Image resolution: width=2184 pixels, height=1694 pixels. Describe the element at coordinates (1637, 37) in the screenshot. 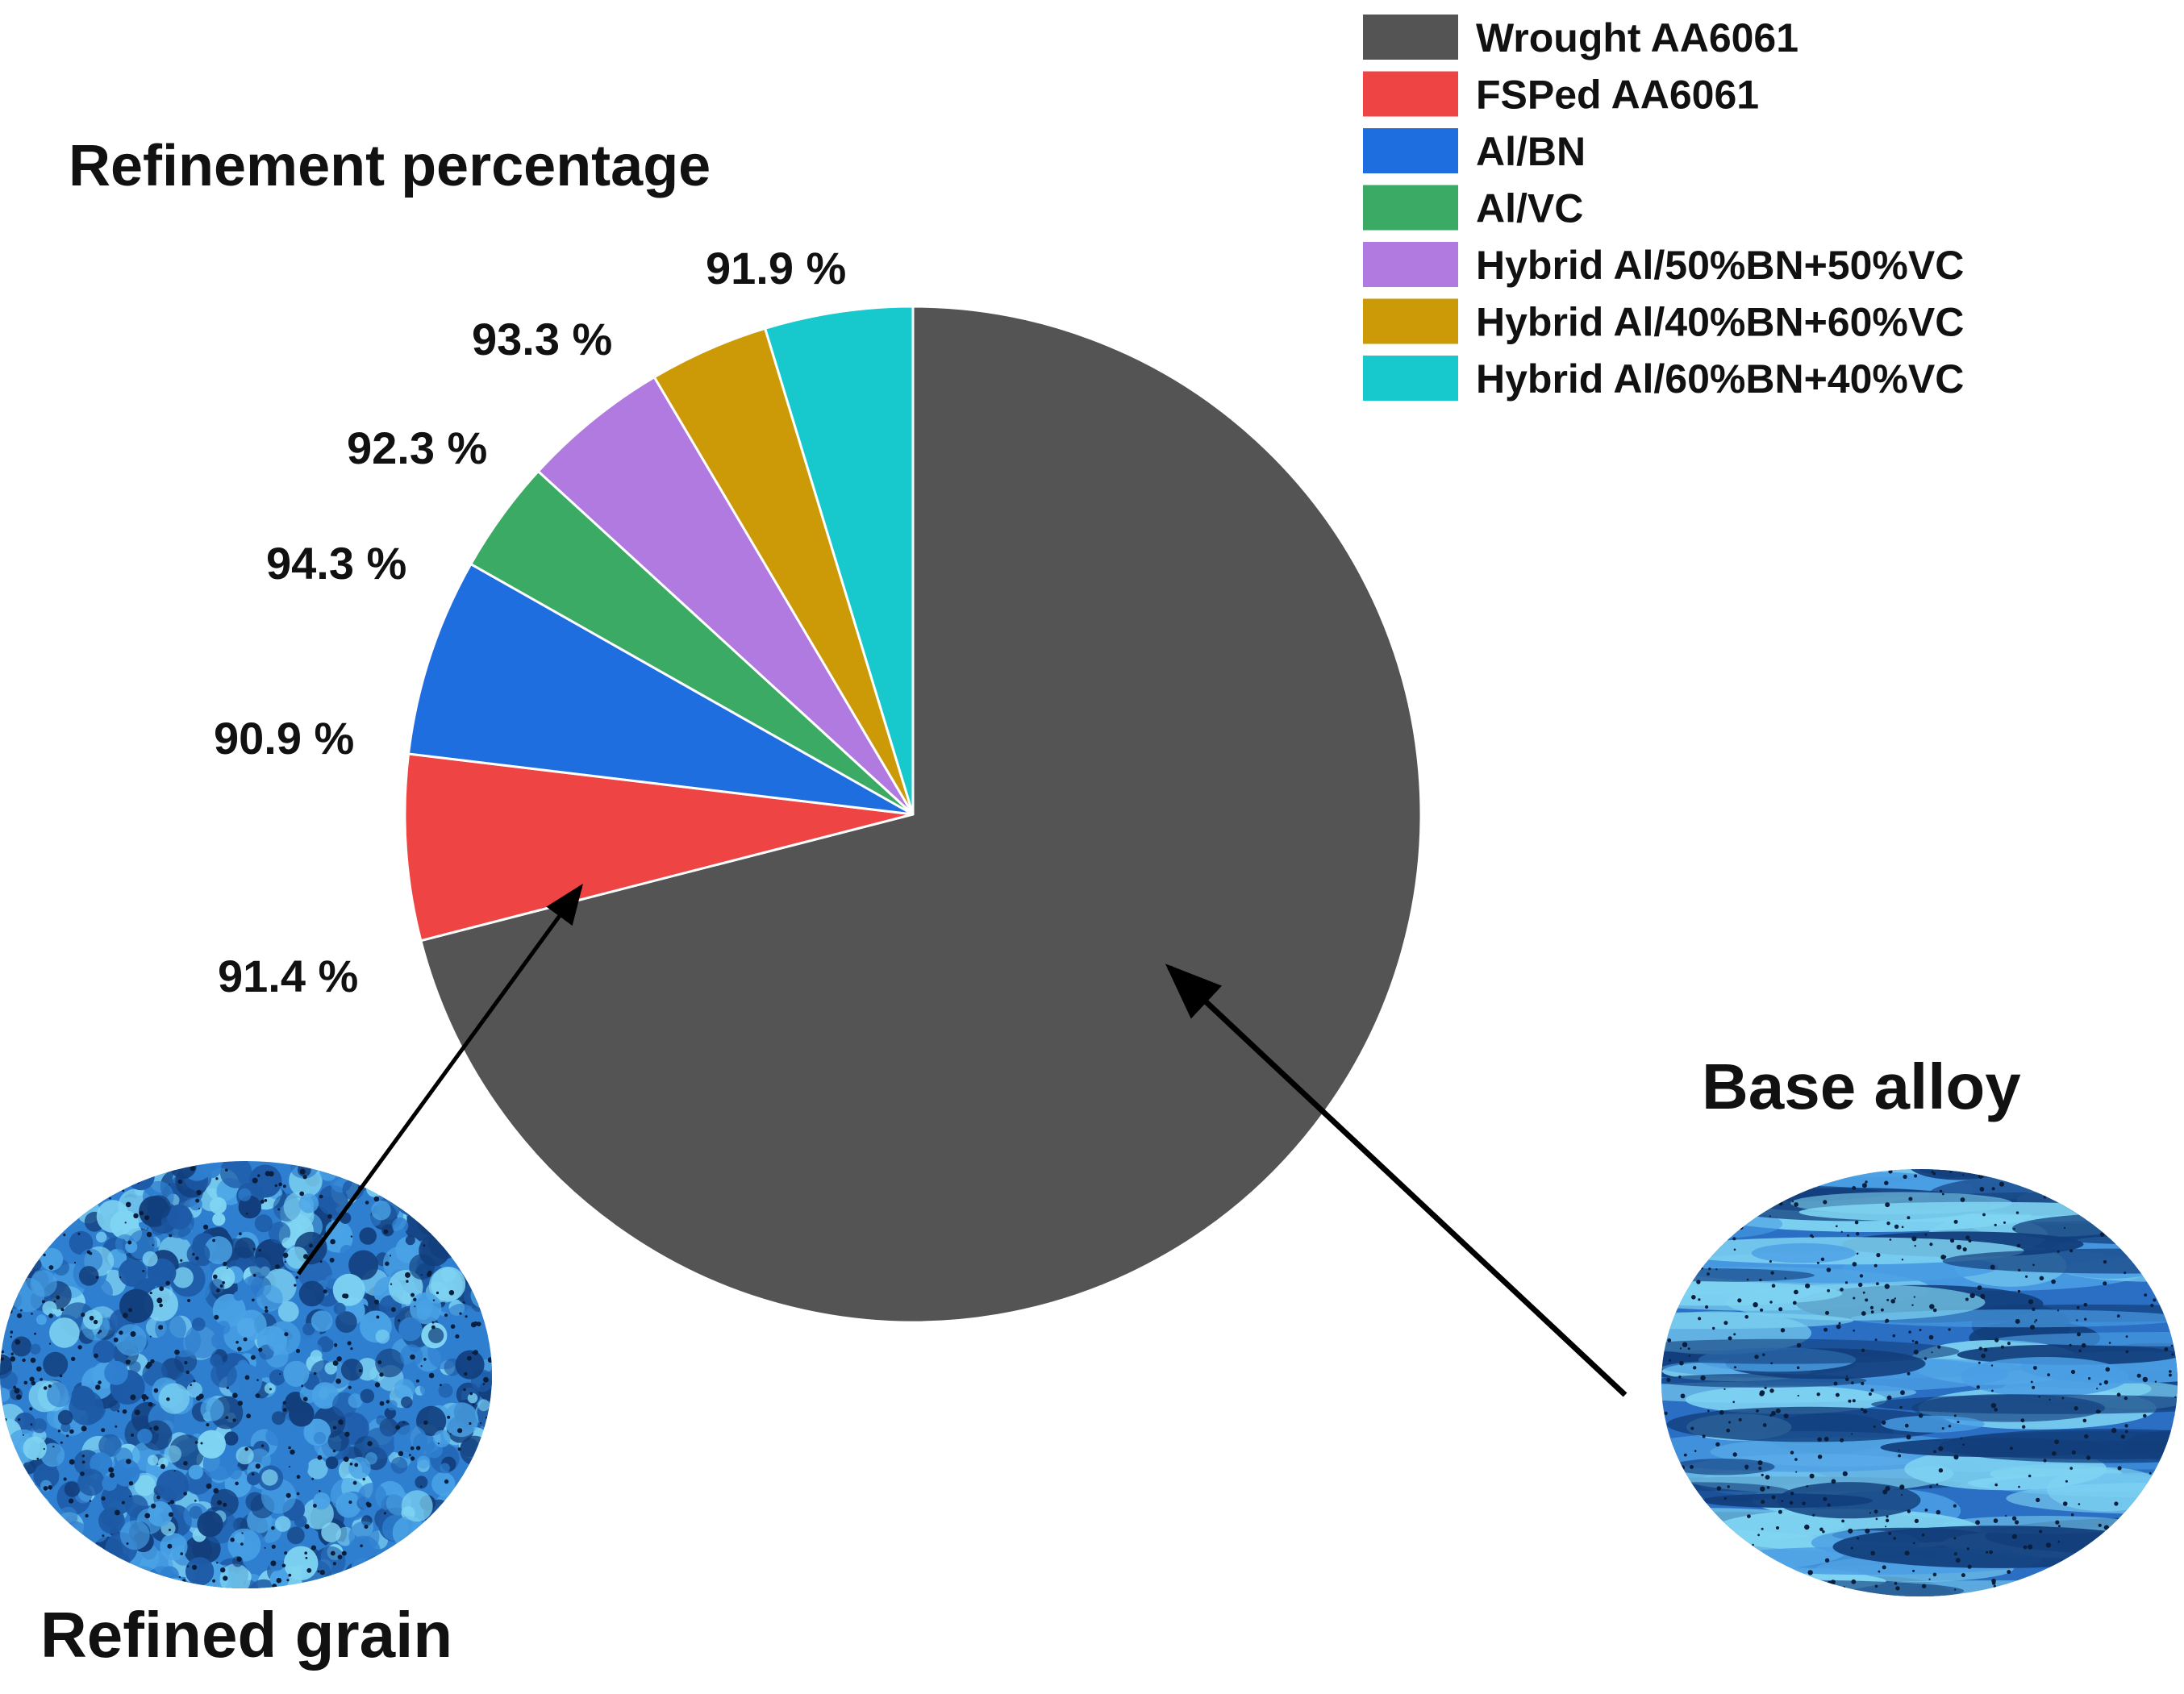

I see `legend-label-0: Wrought AA6061` at that location.